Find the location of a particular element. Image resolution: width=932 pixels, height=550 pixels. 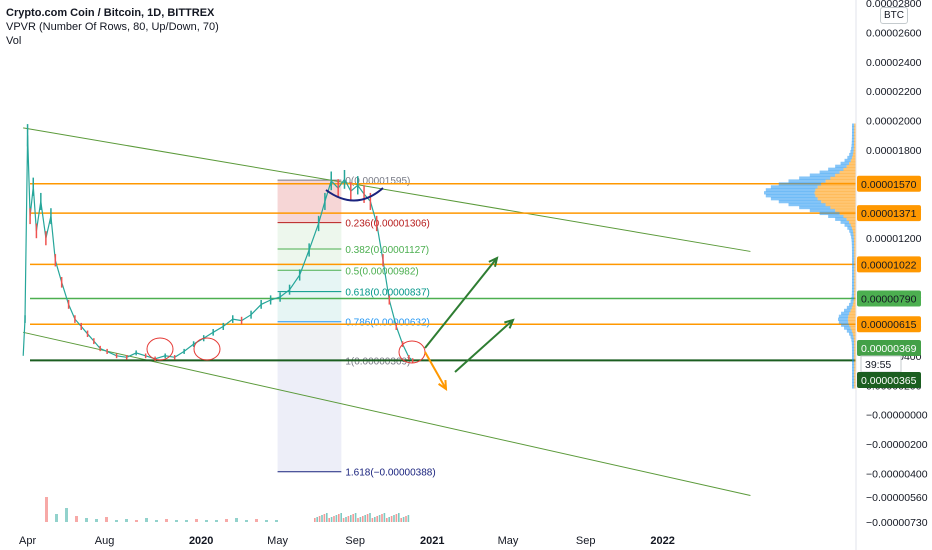

last-price-tag-bg is located at coordinates (889, 380).